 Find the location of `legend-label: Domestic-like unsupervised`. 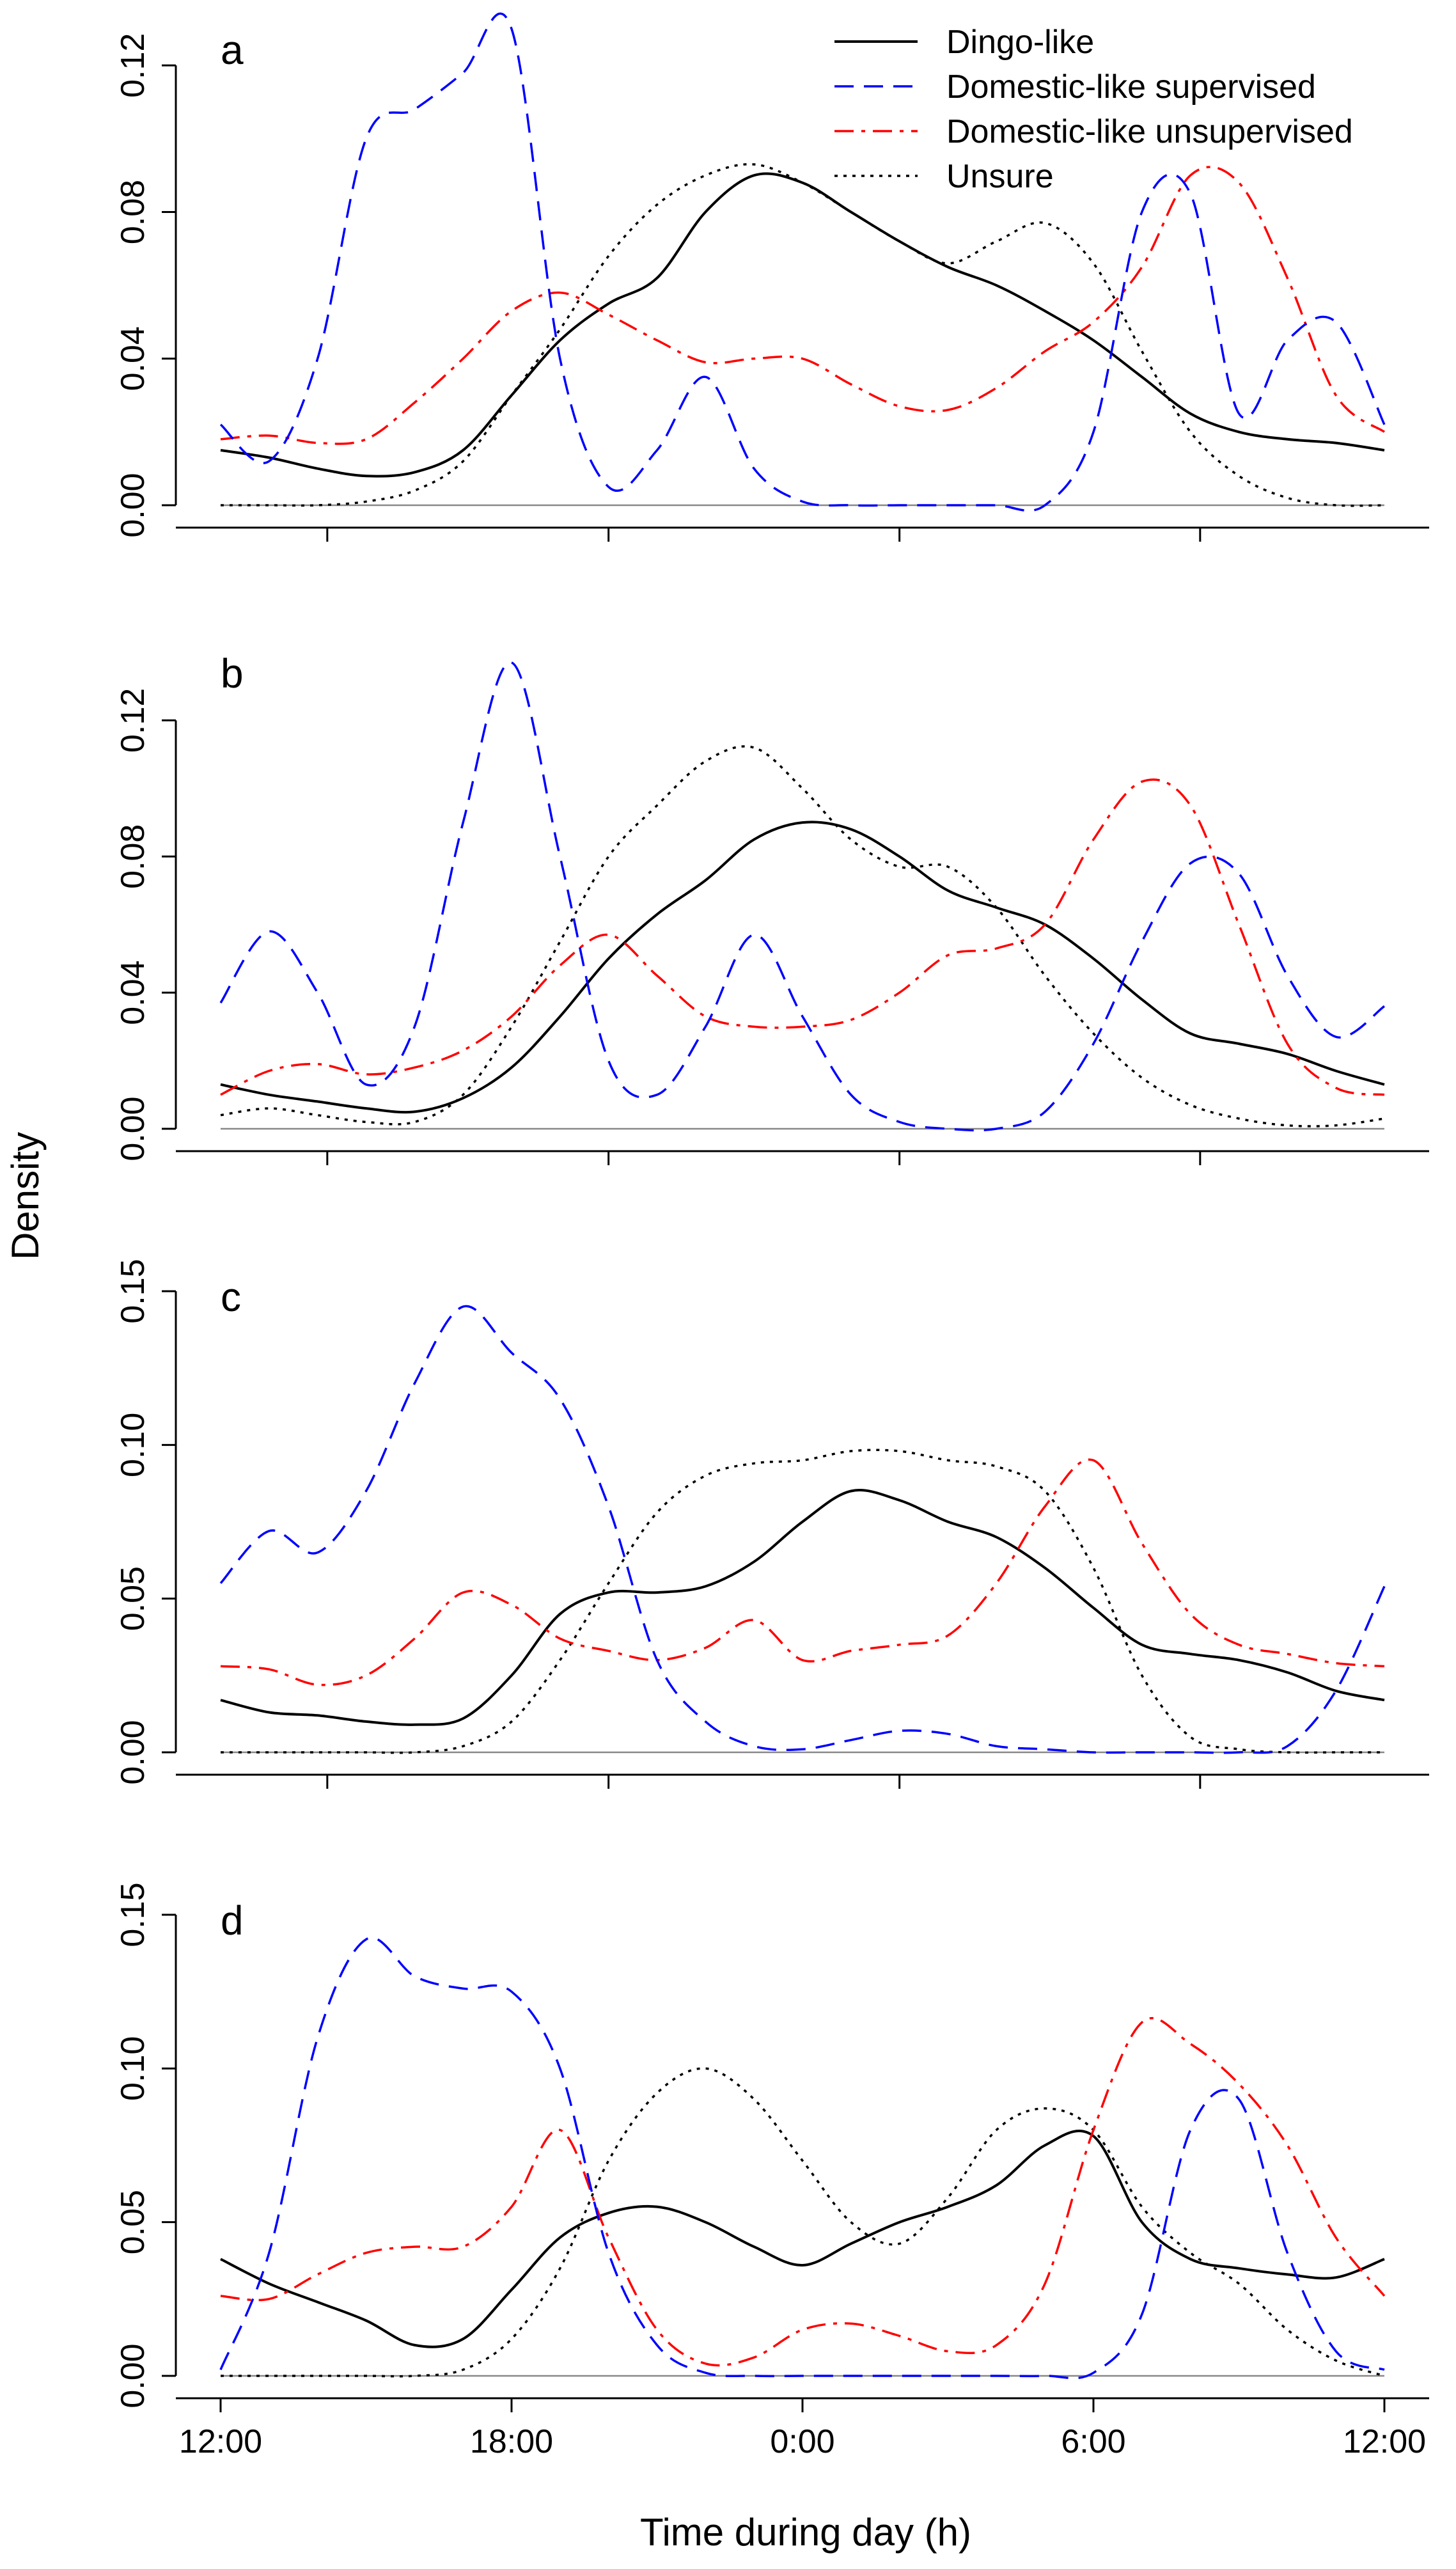

legend-label: Domestic-like unsupervised is located at coordinates (1149, 131).